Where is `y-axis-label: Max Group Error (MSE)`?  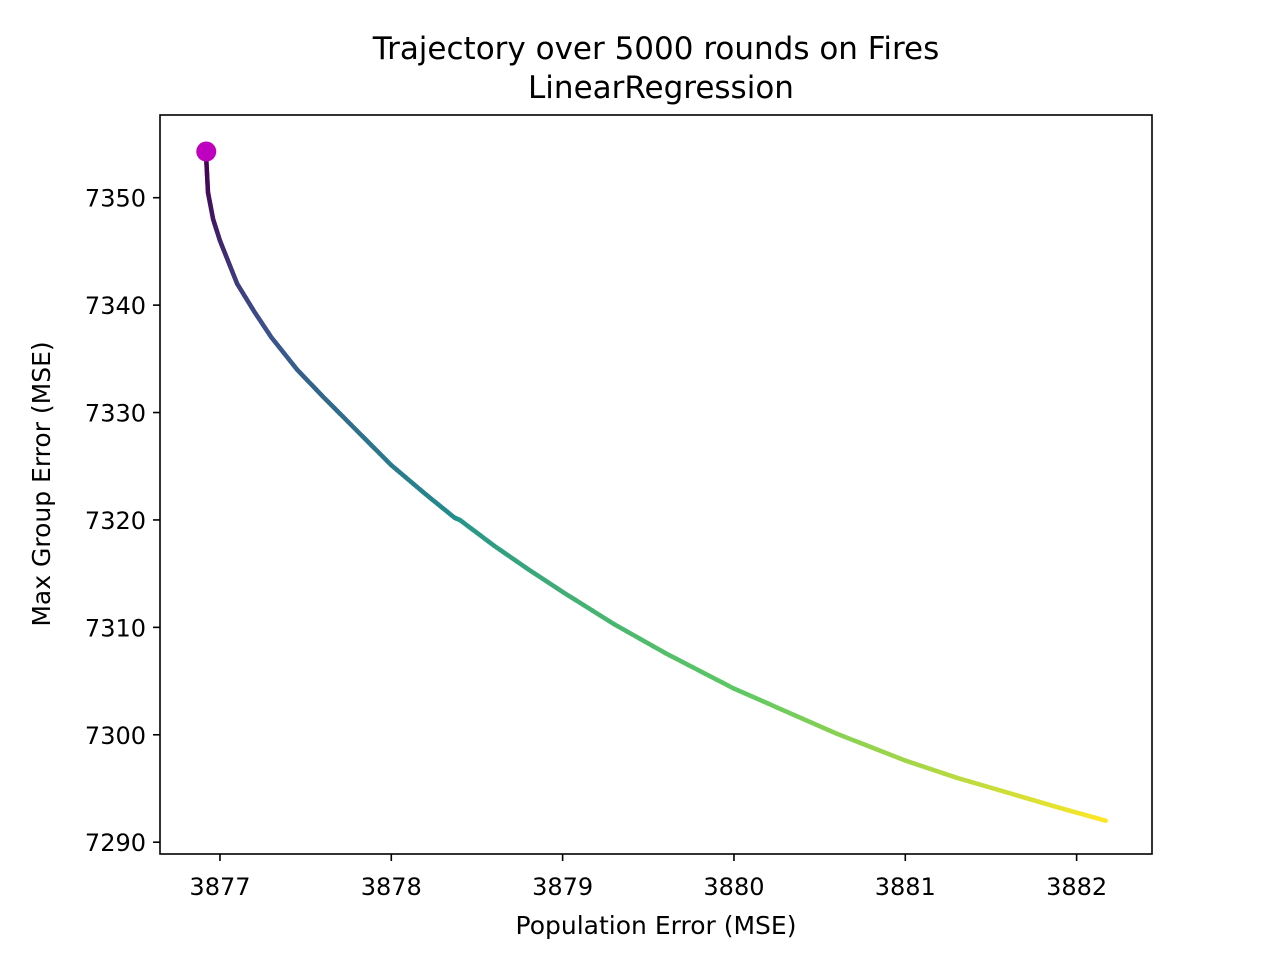
y-axis-label: Max Group Error (MSE) is located at coordinates (41, 483).